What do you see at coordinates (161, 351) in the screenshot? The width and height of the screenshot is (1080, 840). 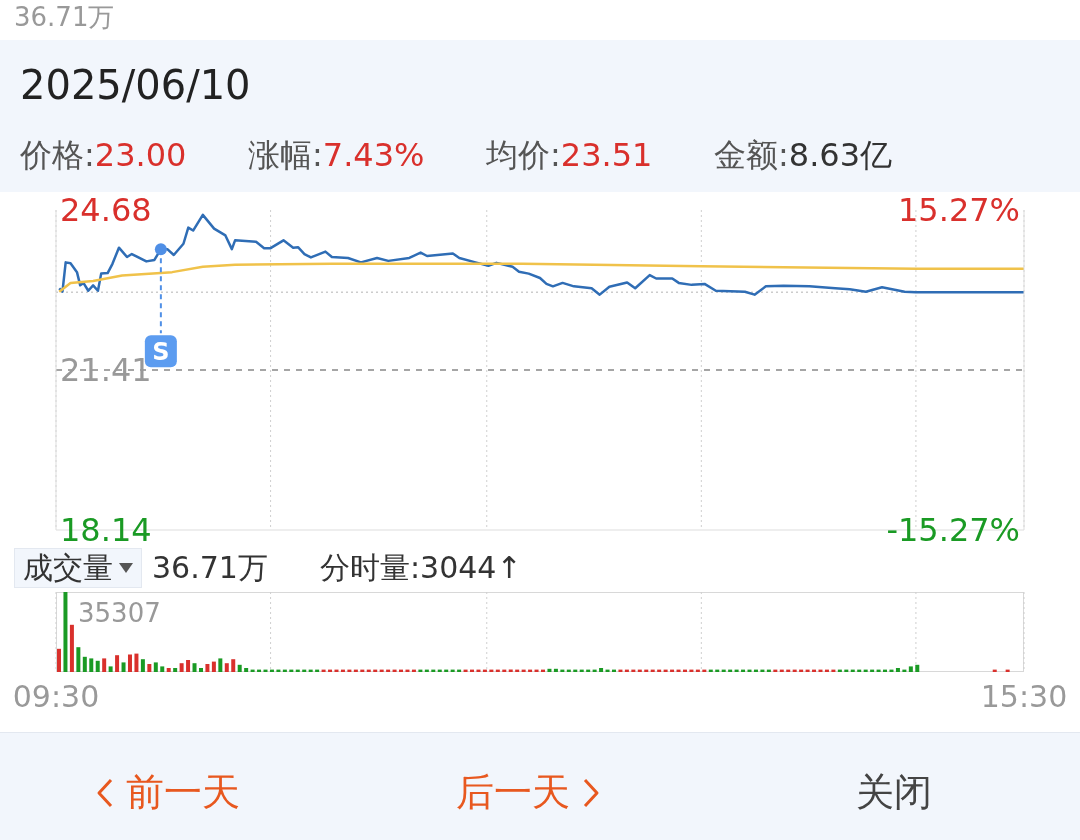 I see `annotation: S` at bounding box center [161, 351].